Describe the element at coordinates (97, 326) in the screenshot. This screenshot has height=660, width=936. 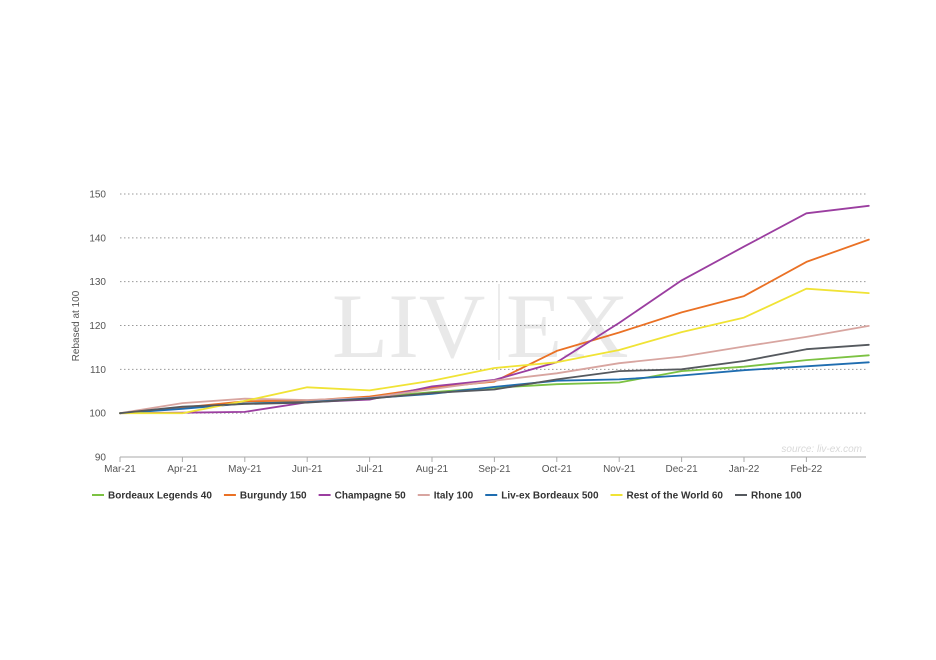
I see `y-tick-label: 120` at that location.